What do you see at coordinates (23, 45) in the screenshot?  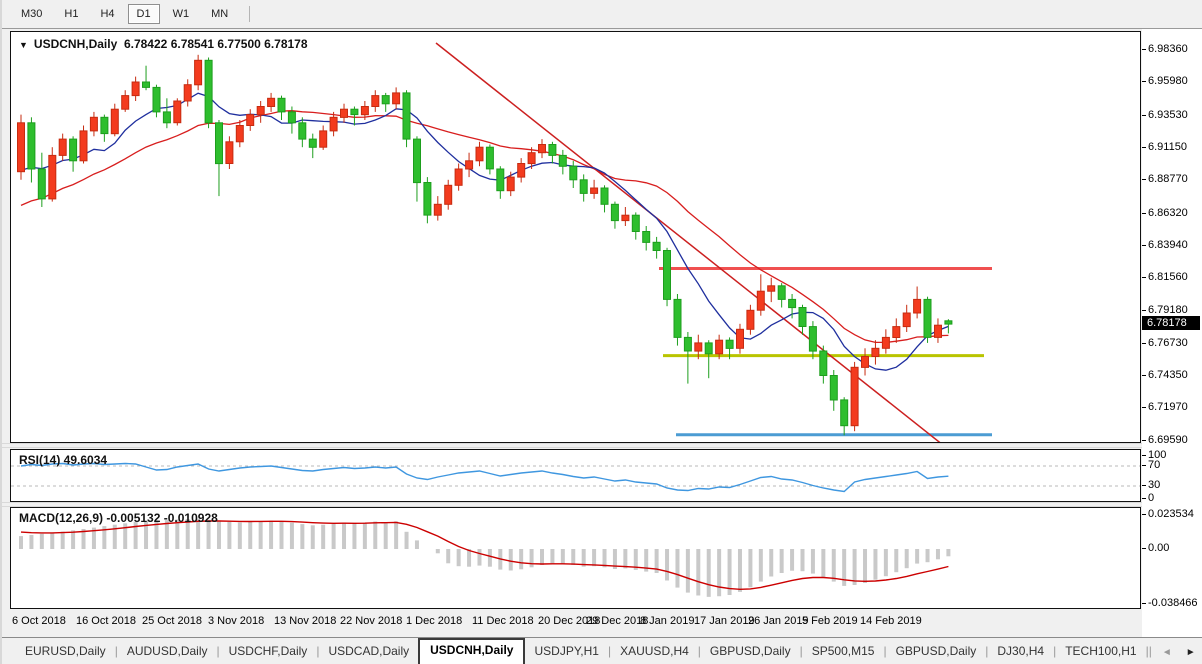 I see `chart-dropdown-icon: ▼` at bounding box center [23, 45].